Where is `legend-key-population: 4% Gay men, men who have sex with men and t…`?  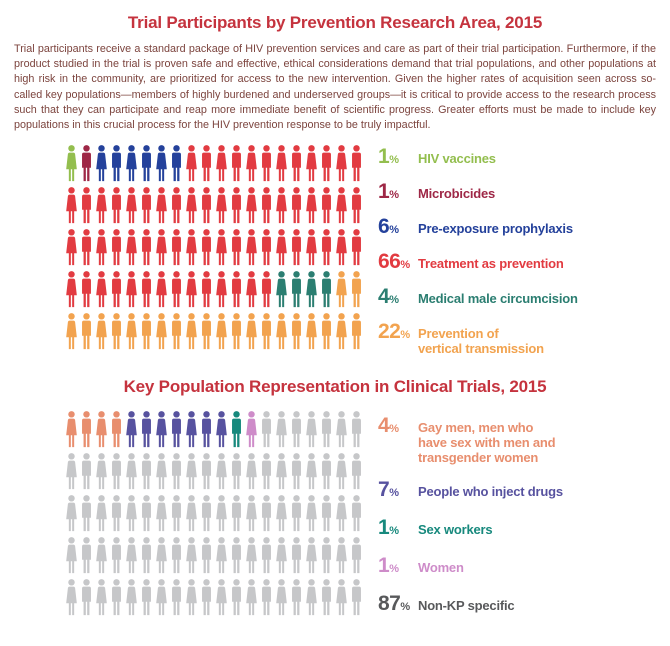
legend-key-population: 4% Gay men, men who have sex with men and t… is located at coordinates (521, 521).